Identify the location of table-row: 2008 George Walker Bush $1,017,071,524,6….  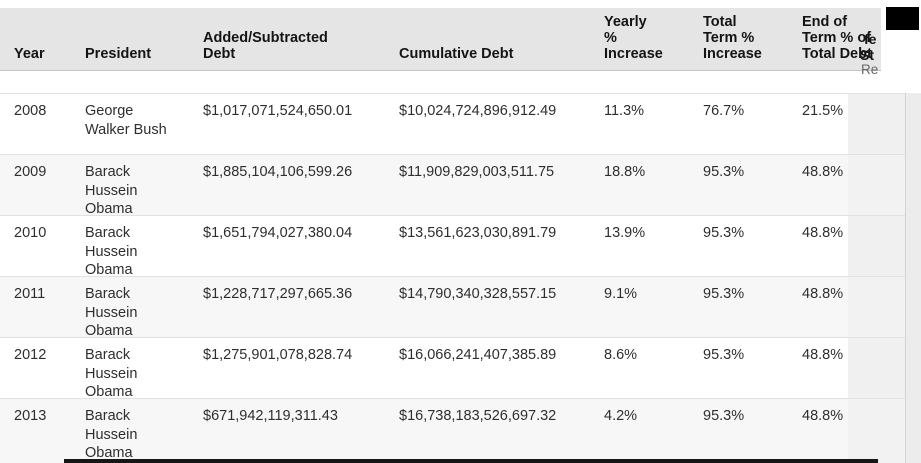
(453, 124).